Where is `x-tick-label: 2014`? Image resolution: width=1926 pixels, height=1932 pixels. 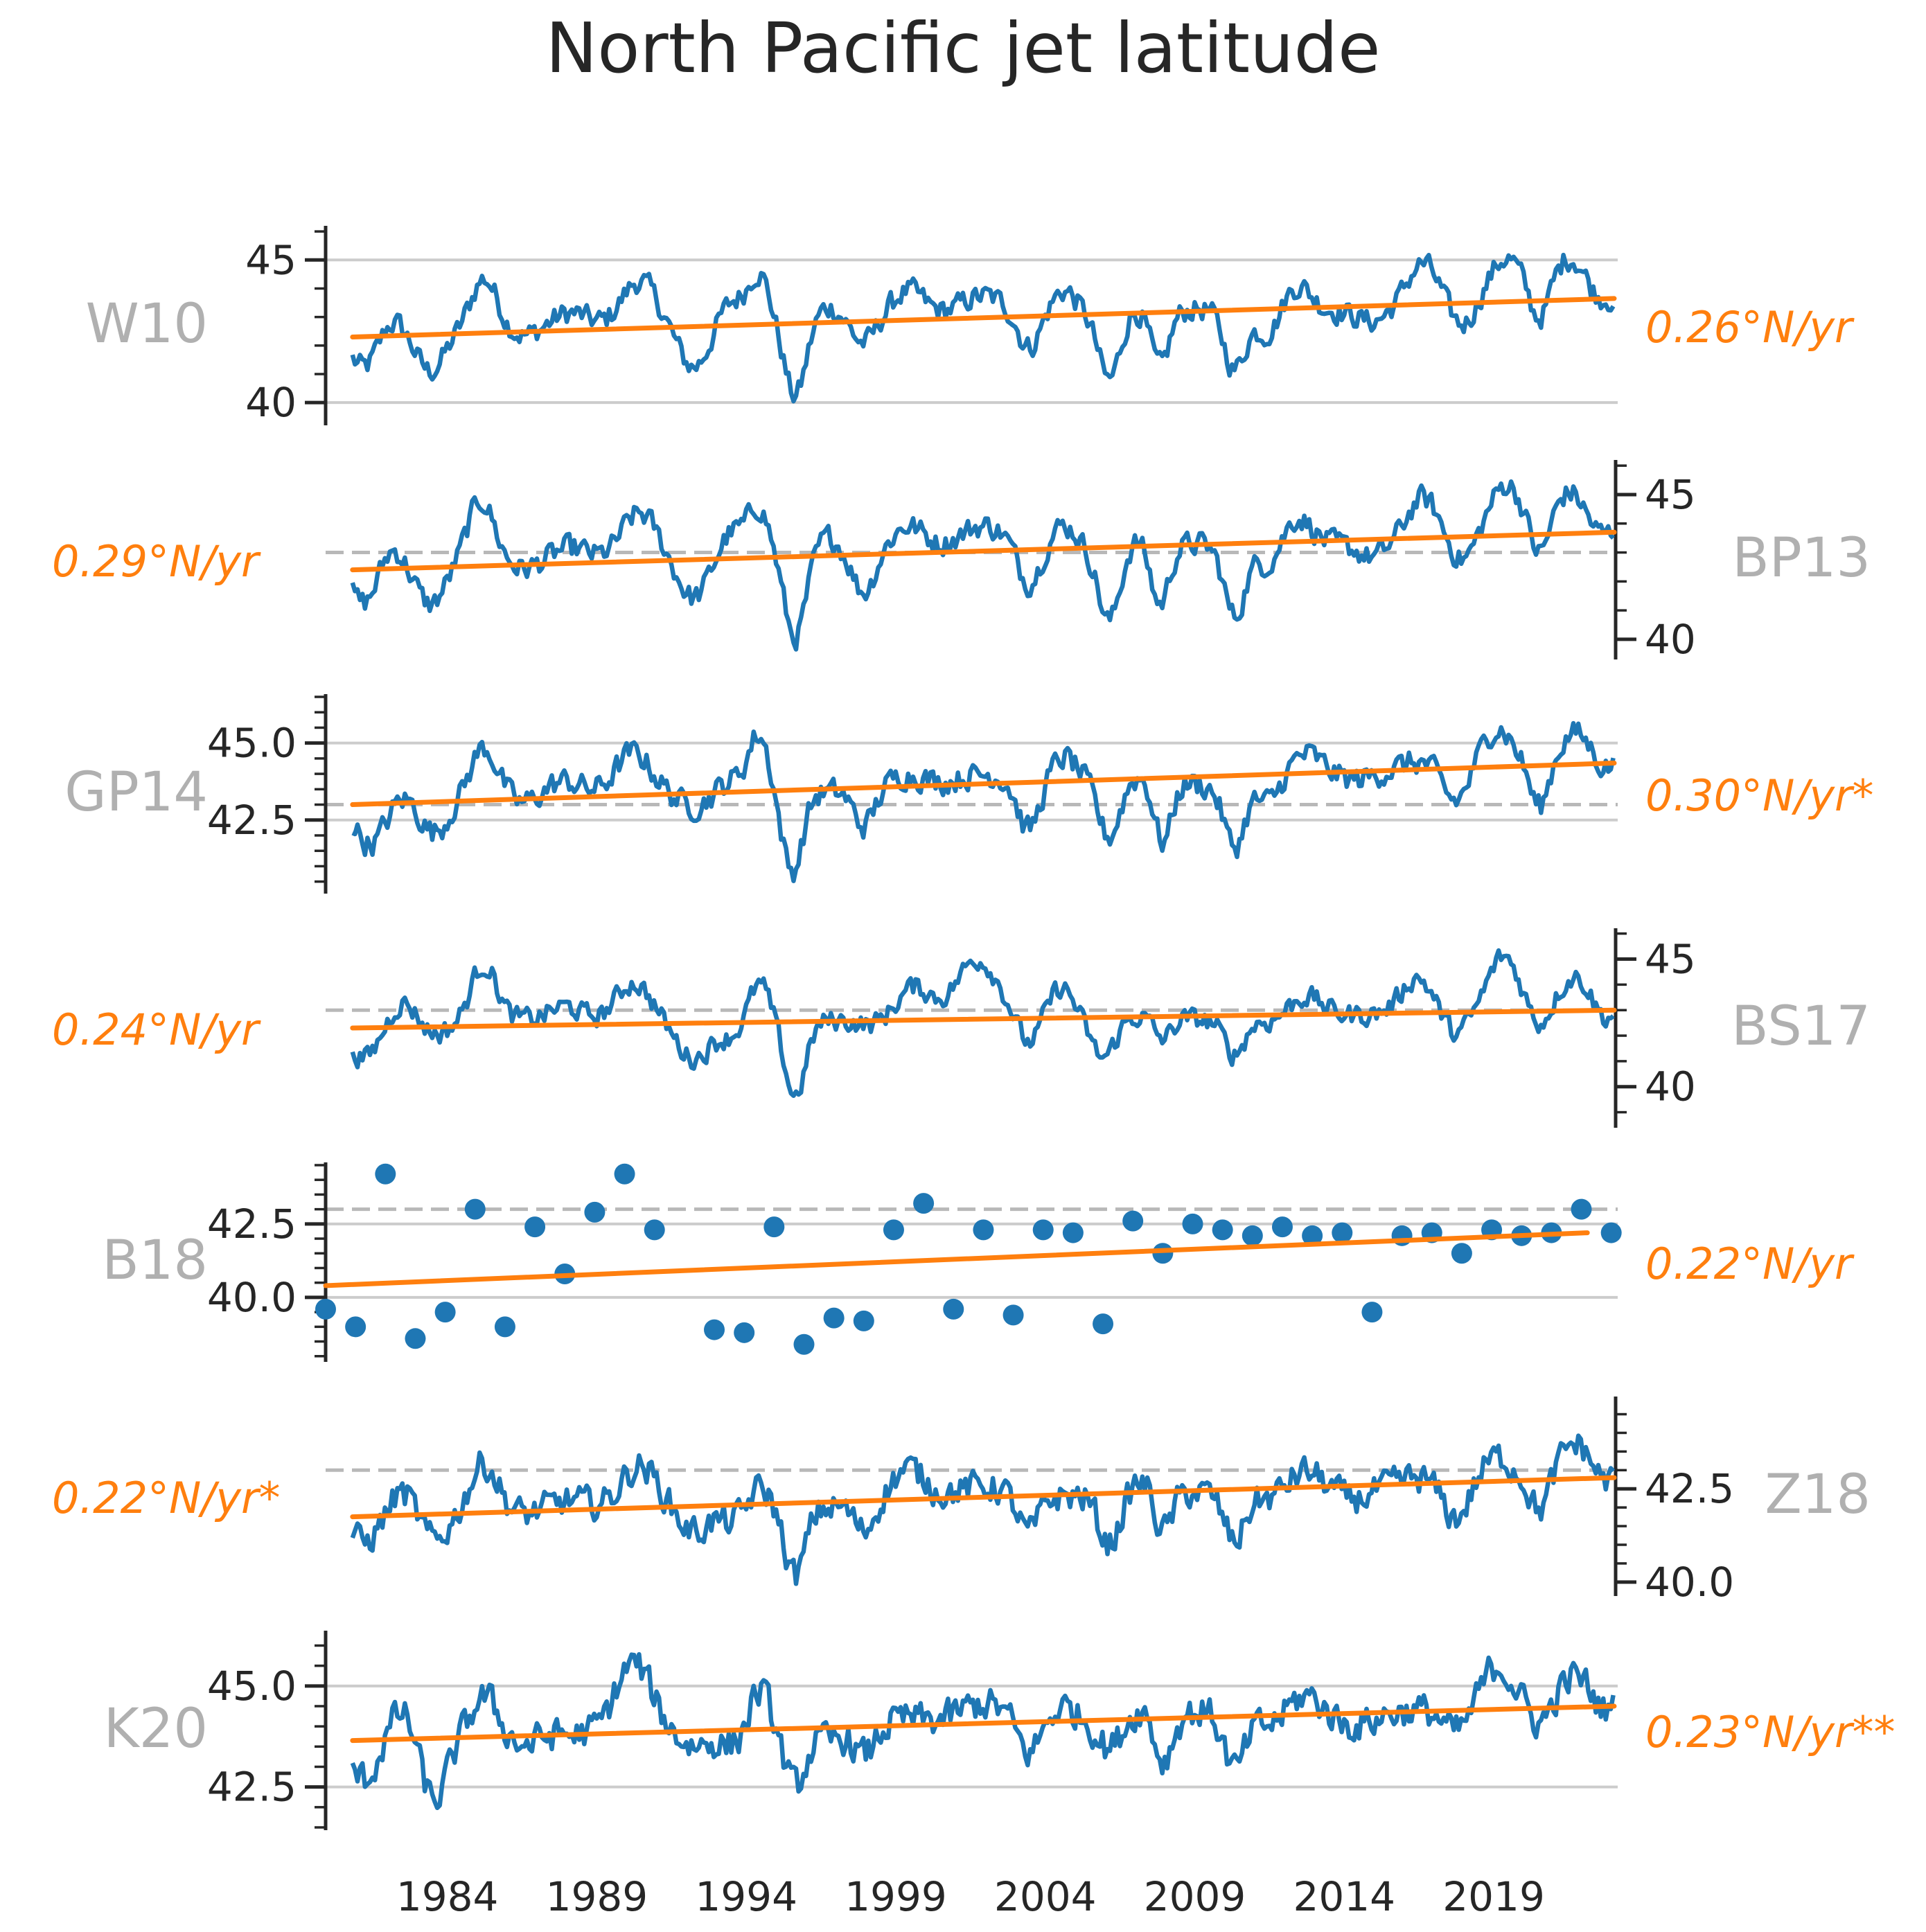 x-tick-label: 2014 is located at coordinates (1344, 1896).